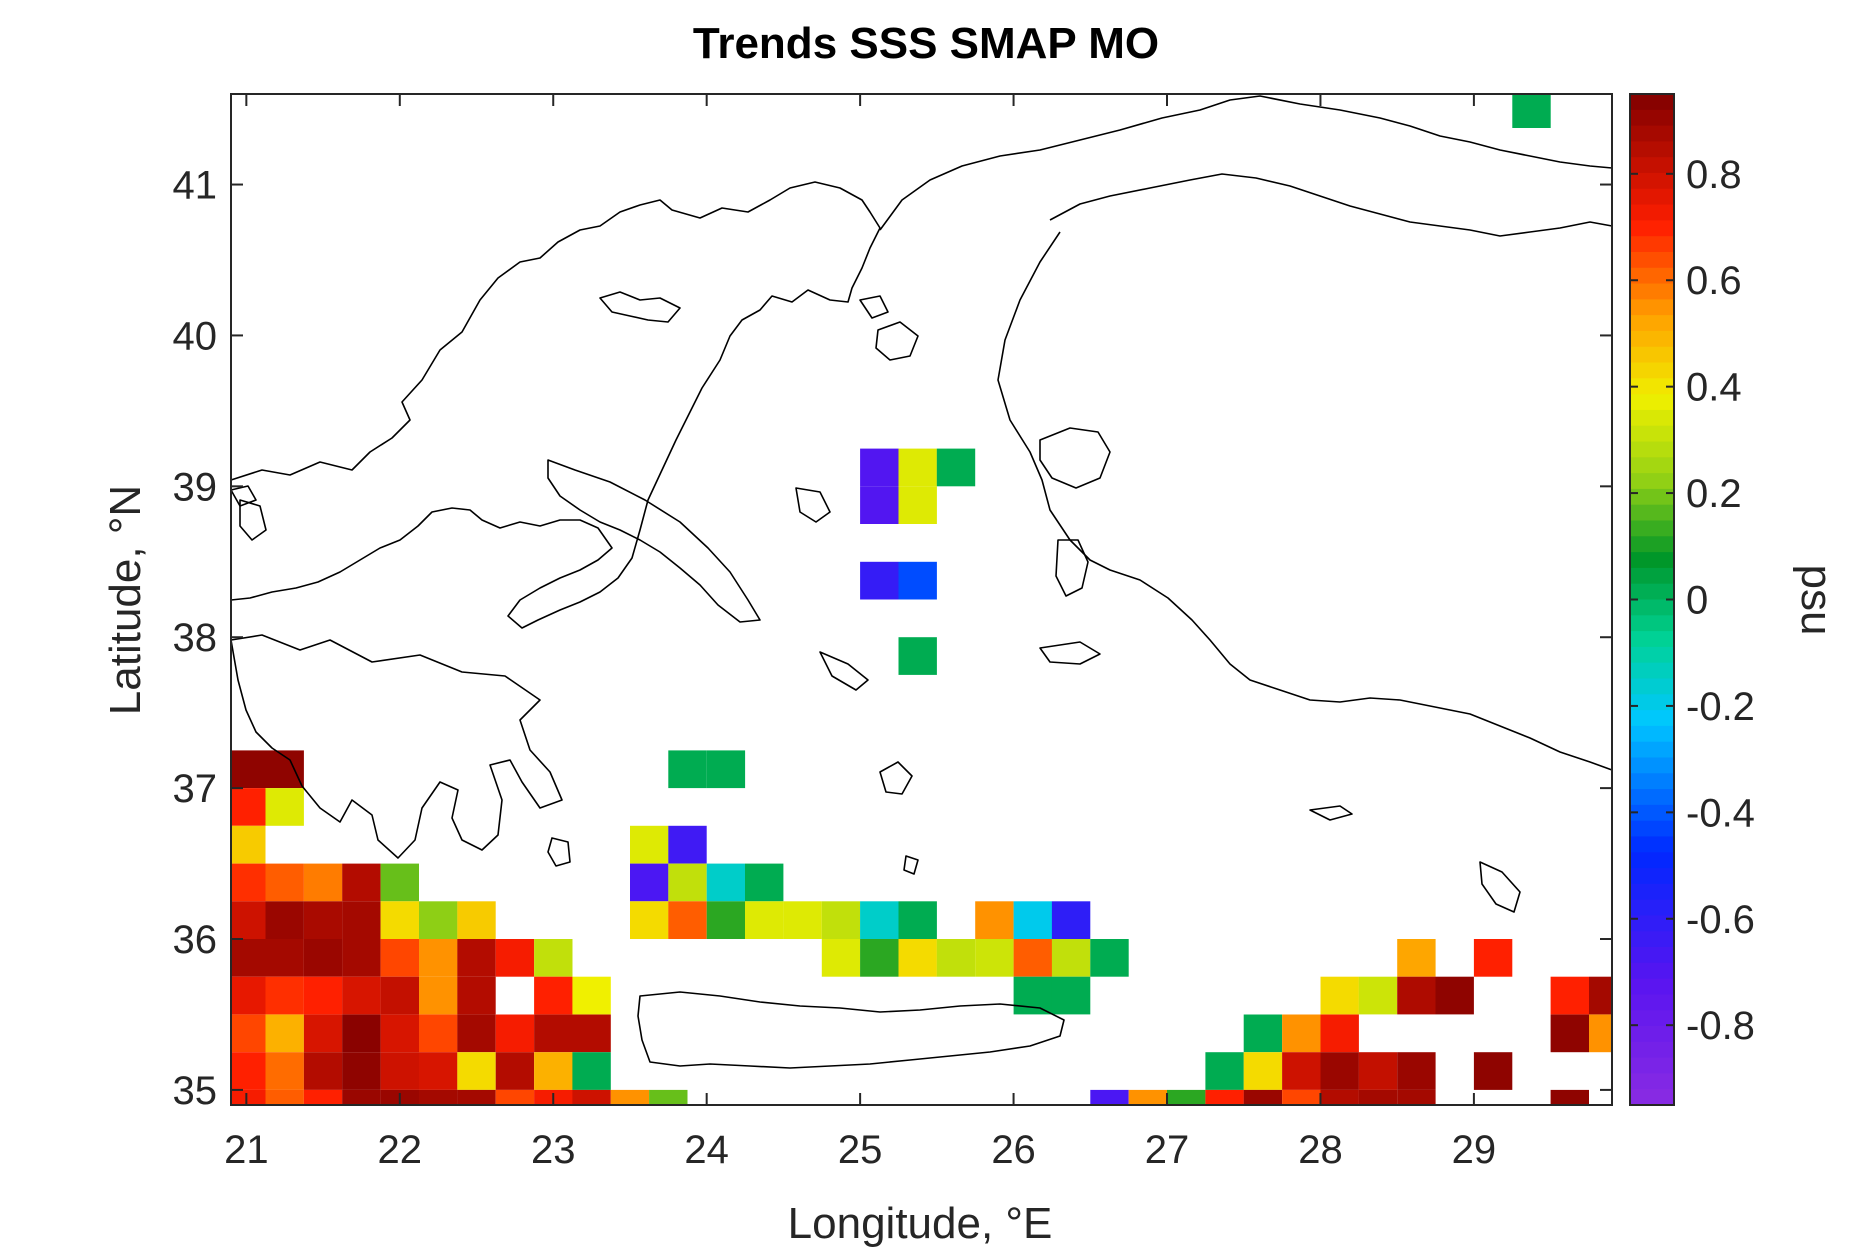 The height and width of the screenshot is (1250, 1875). Describe the element at coordinates (844, 671) in the screenshot. I see `coastline-andros-tinos` at that location.